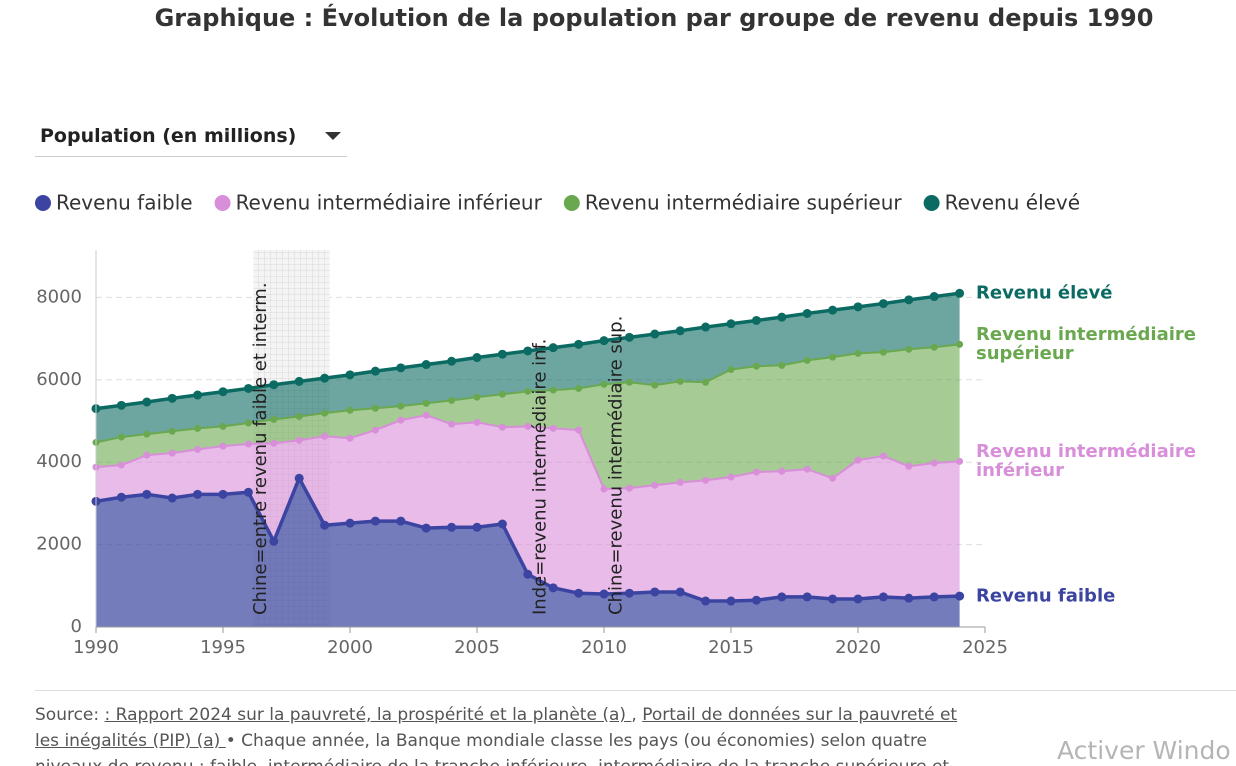 Image resolution: width=1236 pixels, height=766 pixels. I want to click on y-tick-label: 0, so click(76, 626).